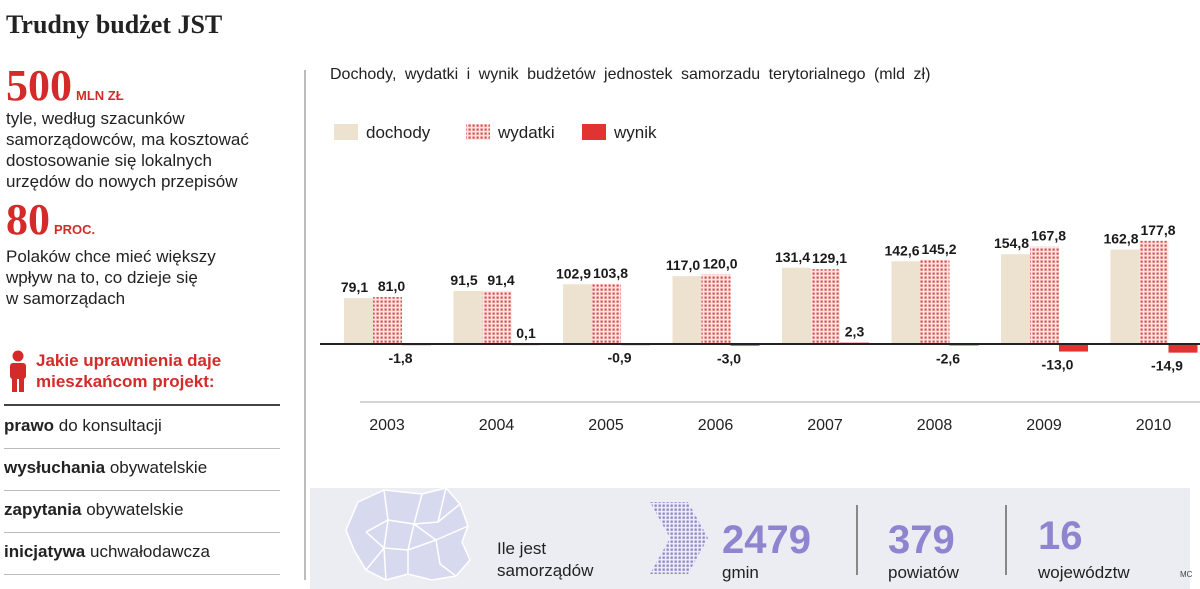  I want to click on x-tick-2007: 2007, so click(825, 425).